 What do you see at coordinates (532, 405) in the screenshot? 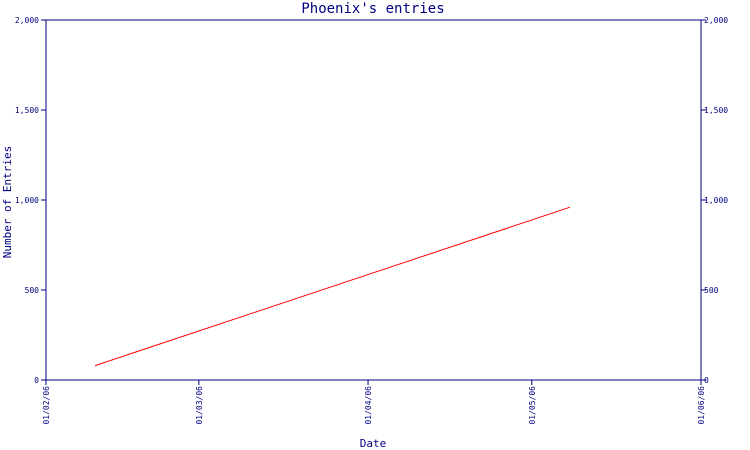
I see `x-tick-label: 01/05/06` at bounding box center [532, 405].